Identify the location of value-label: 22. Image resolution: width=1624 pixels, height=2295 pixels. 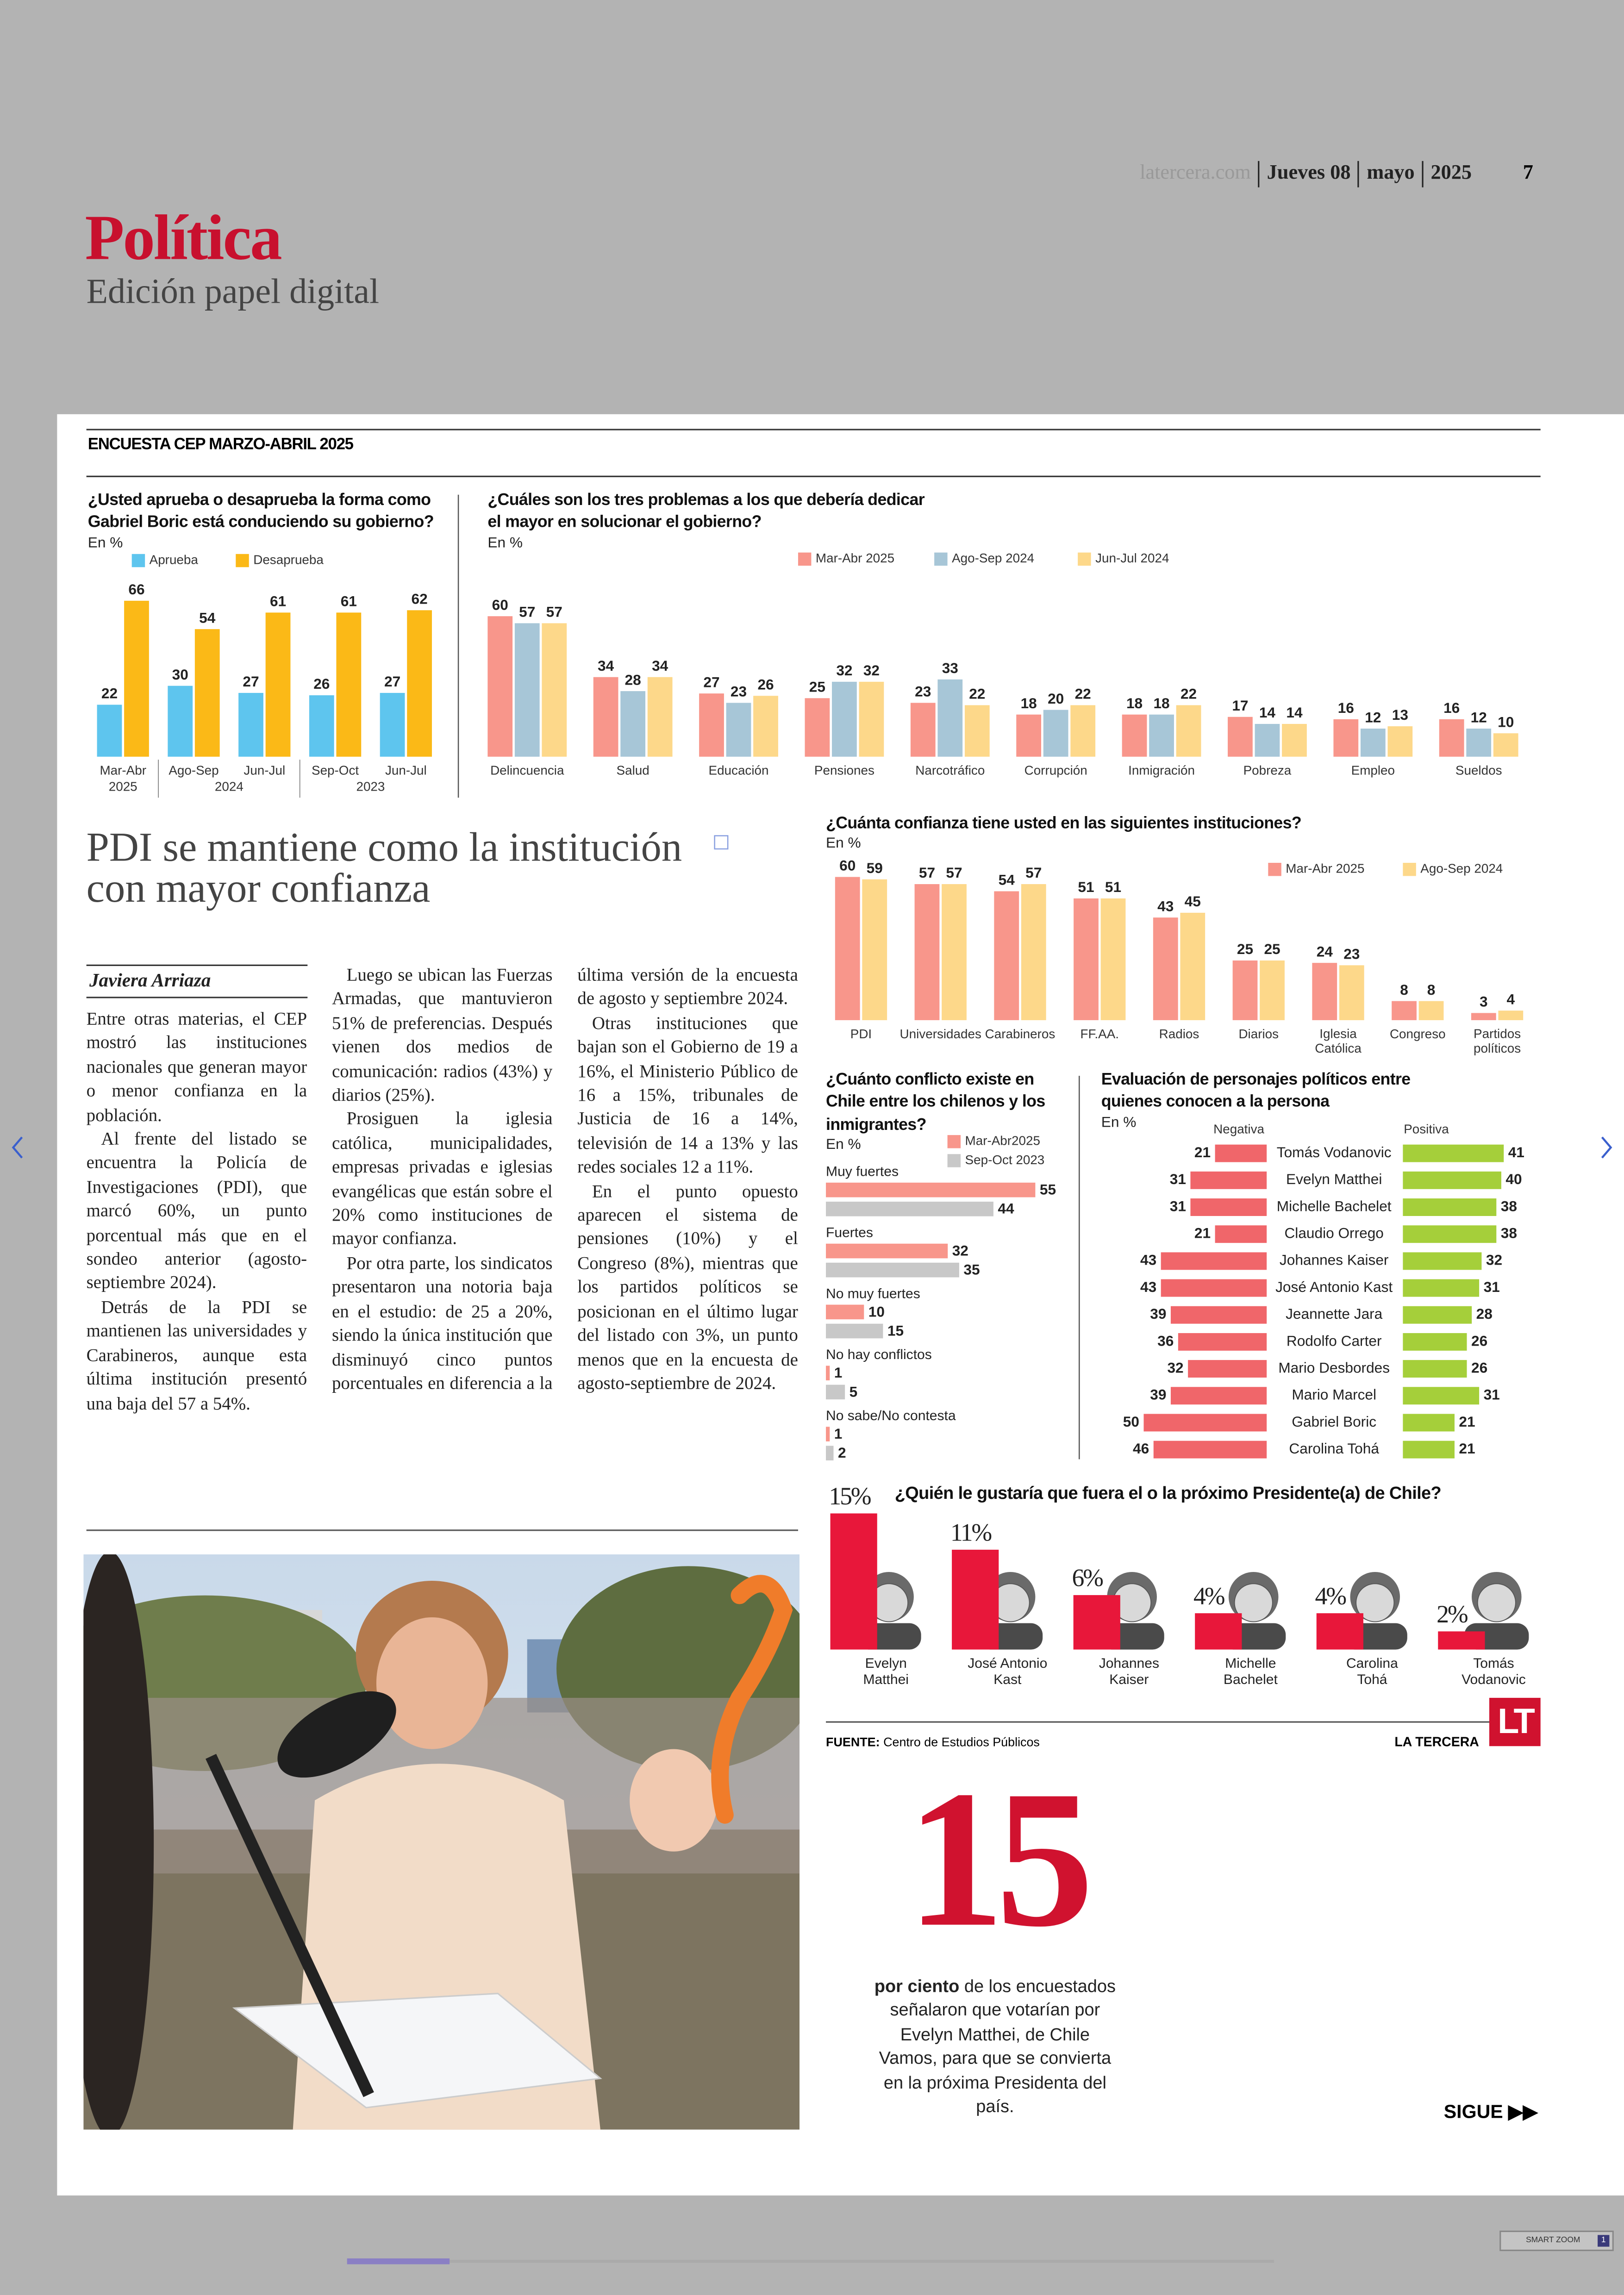
(1083, 694).